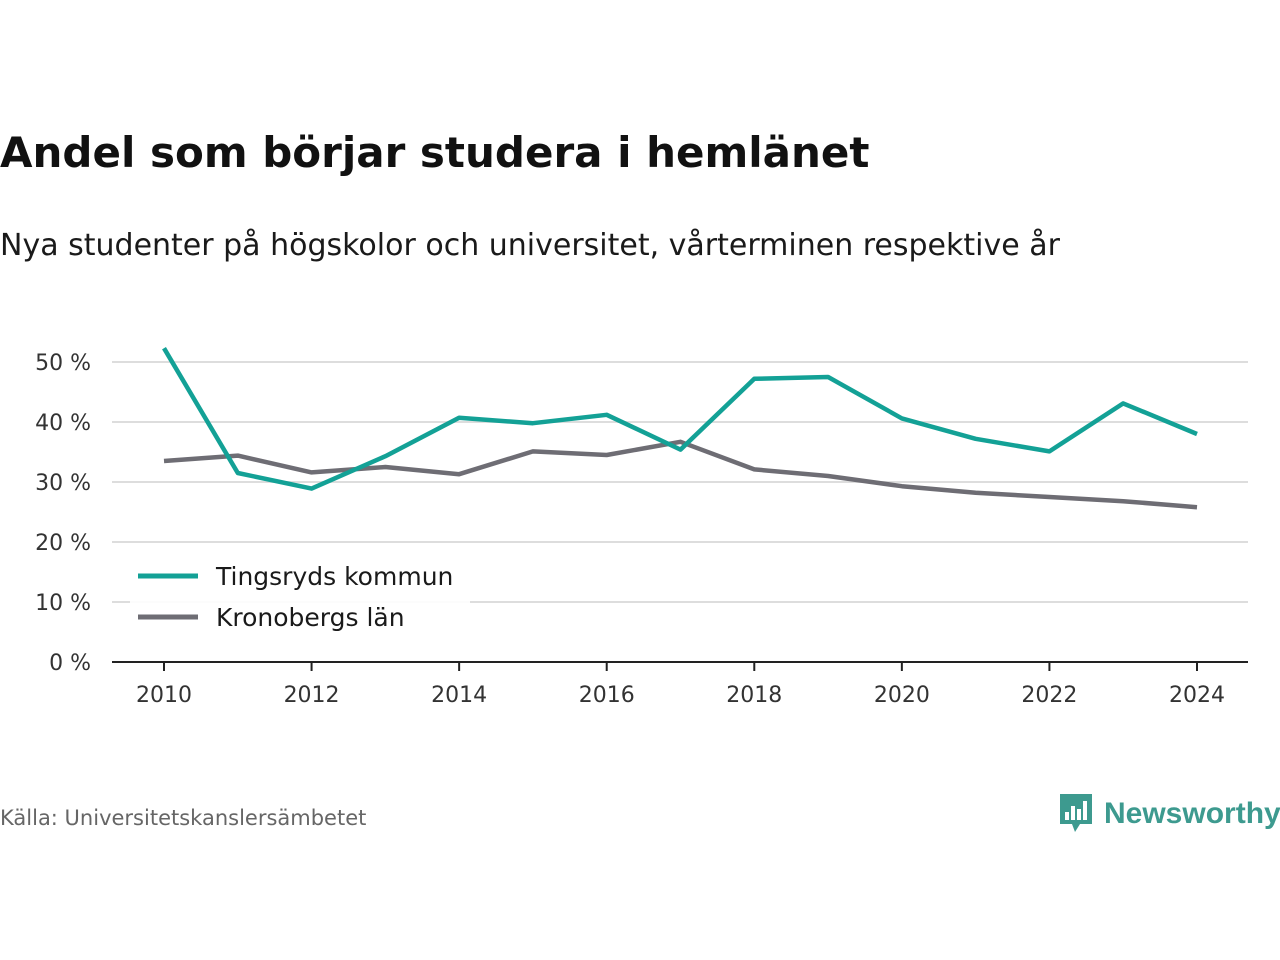 The height and width of the screenshot is (960, 1280). Describe the element at coordinates (435, 152) in the screenshot. I see `chart-title: Andel som börjar studera i hemlänet` at that location.